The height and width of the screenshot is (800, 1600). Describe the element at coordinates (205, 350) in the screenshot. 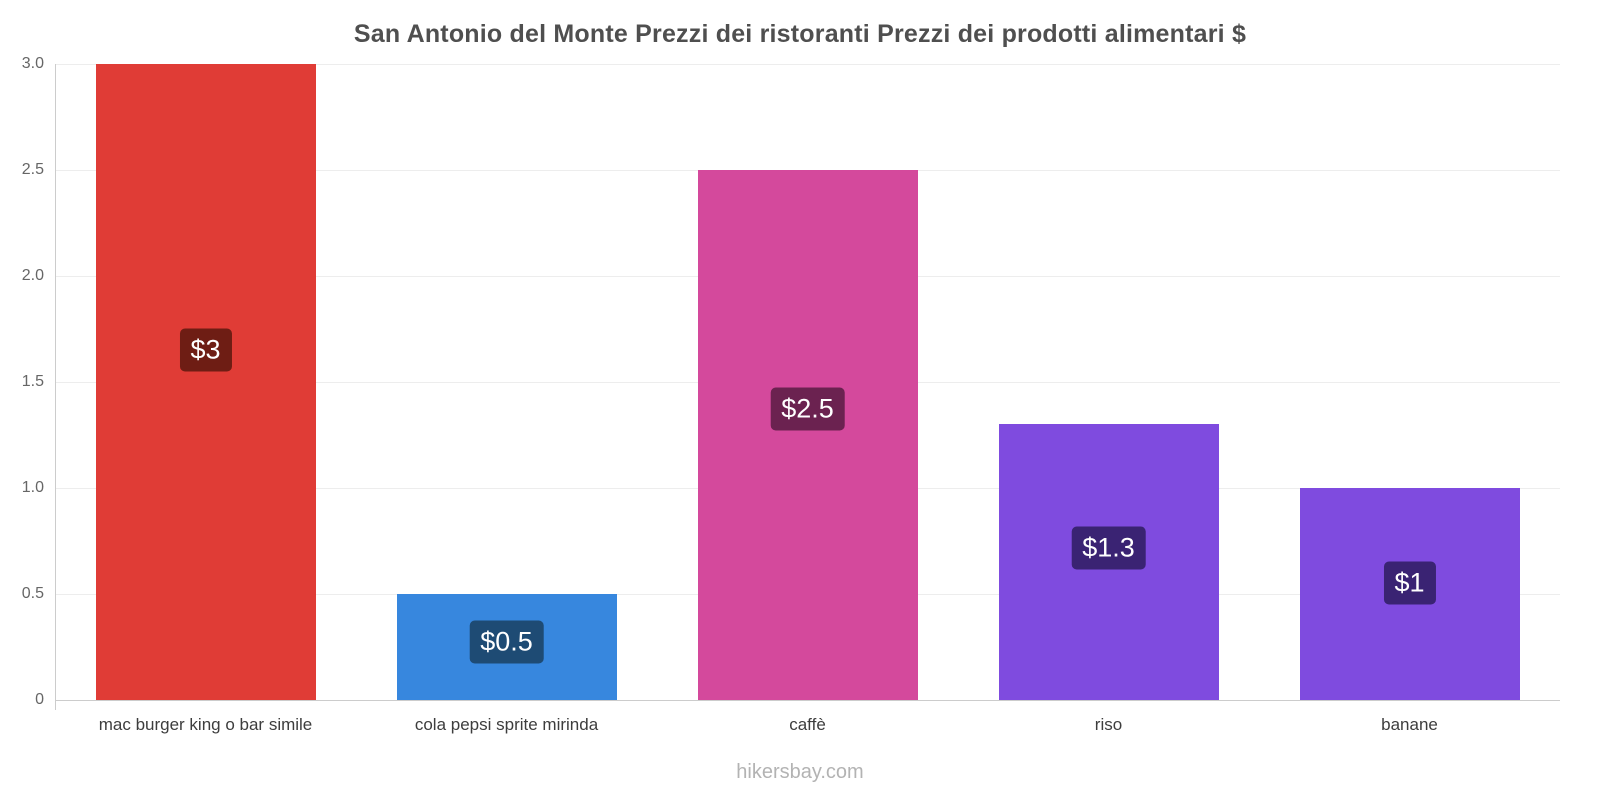

I see `bar-value-label: $3` at that location.